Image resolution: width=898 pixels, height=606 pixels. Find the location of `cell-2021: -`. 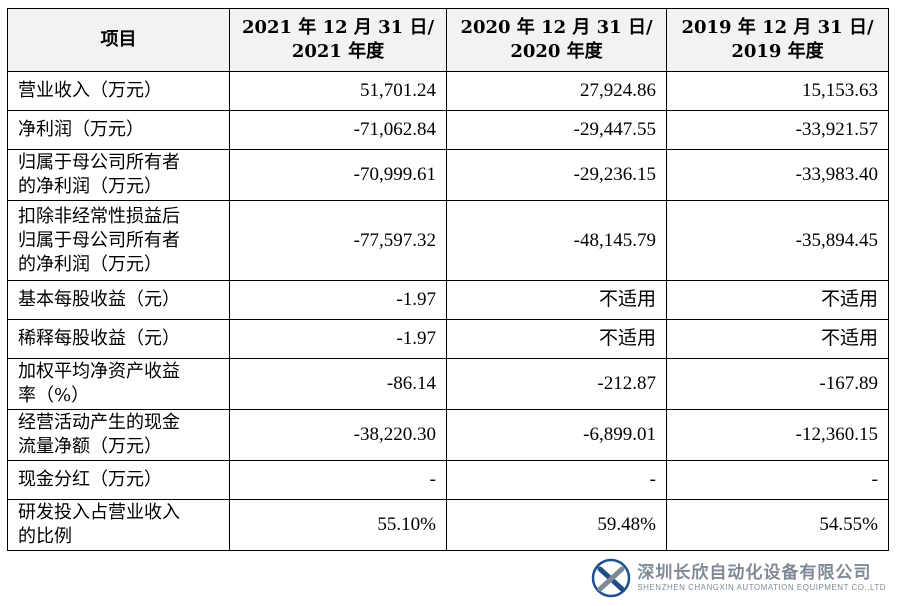

cell-2021: - is located at coordinates (338, 480).